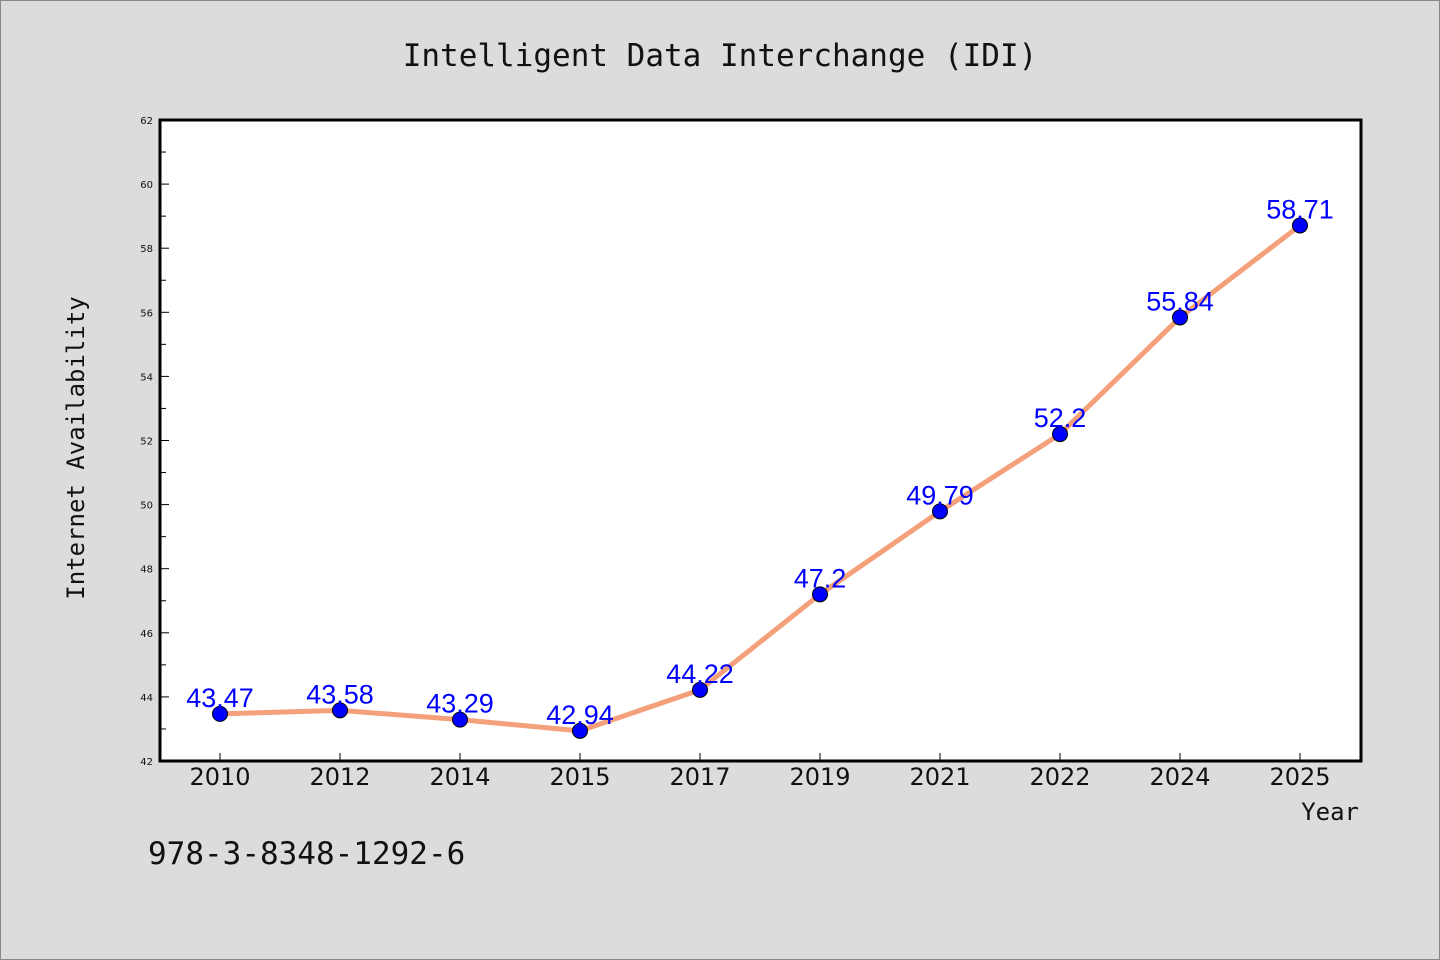 The image size is (1440, 960). I want to click on y-tick-label: 54, so click(146, 377).